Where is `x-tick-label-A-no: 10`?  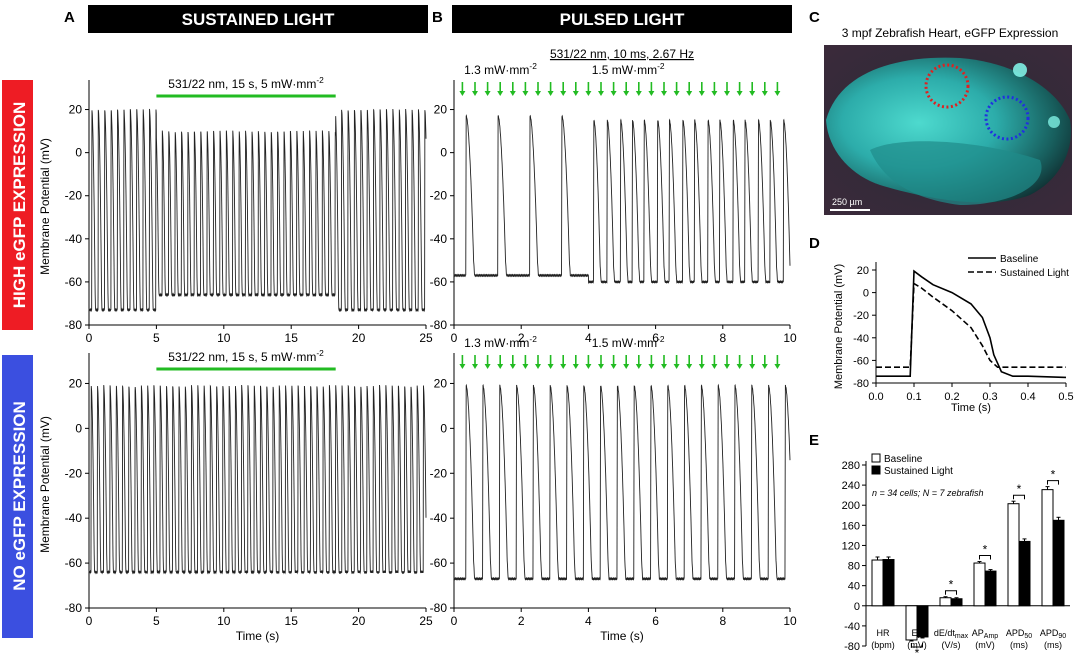
x-tick-label-A-no: 10 is located at coordinates (224, 621).